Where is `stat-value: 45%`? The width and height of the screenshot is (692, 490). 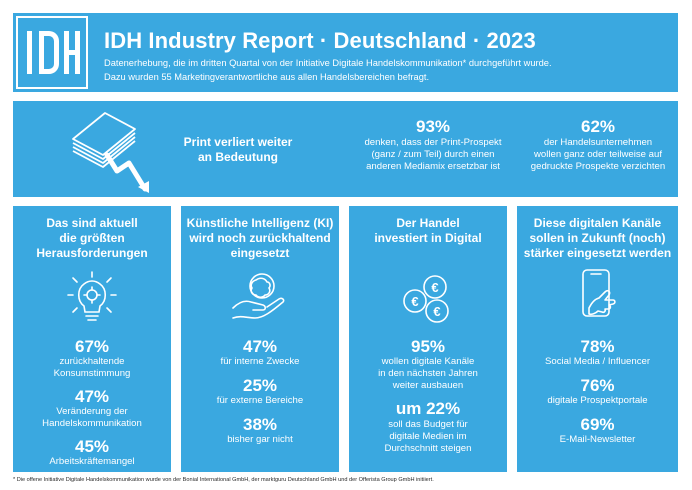 stat-value: 45% is located at coordinates (92, 446).